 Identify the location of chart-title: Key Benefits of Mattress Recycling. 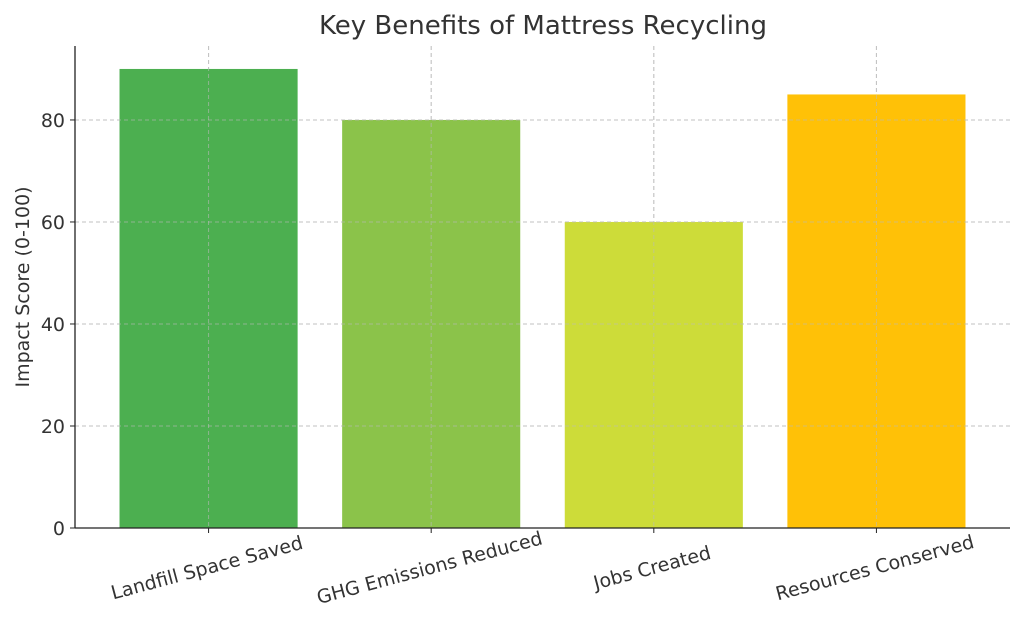
(543, 26).